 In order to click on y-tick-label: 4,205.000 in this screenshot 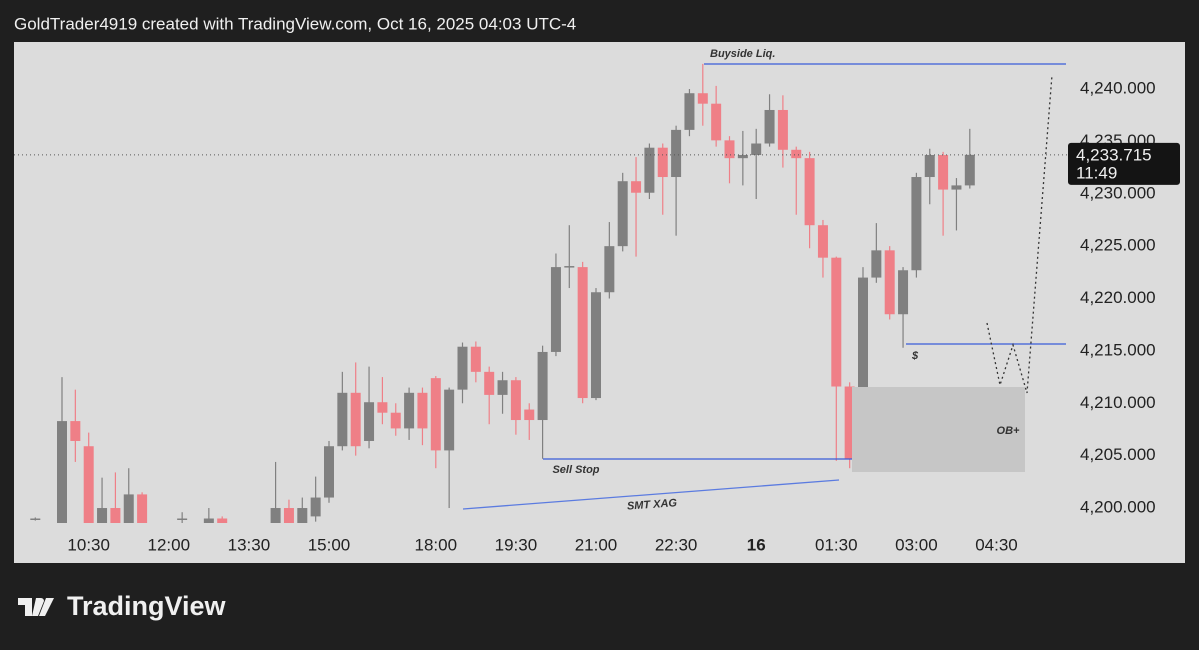, I will do `click(1118, 454)`.